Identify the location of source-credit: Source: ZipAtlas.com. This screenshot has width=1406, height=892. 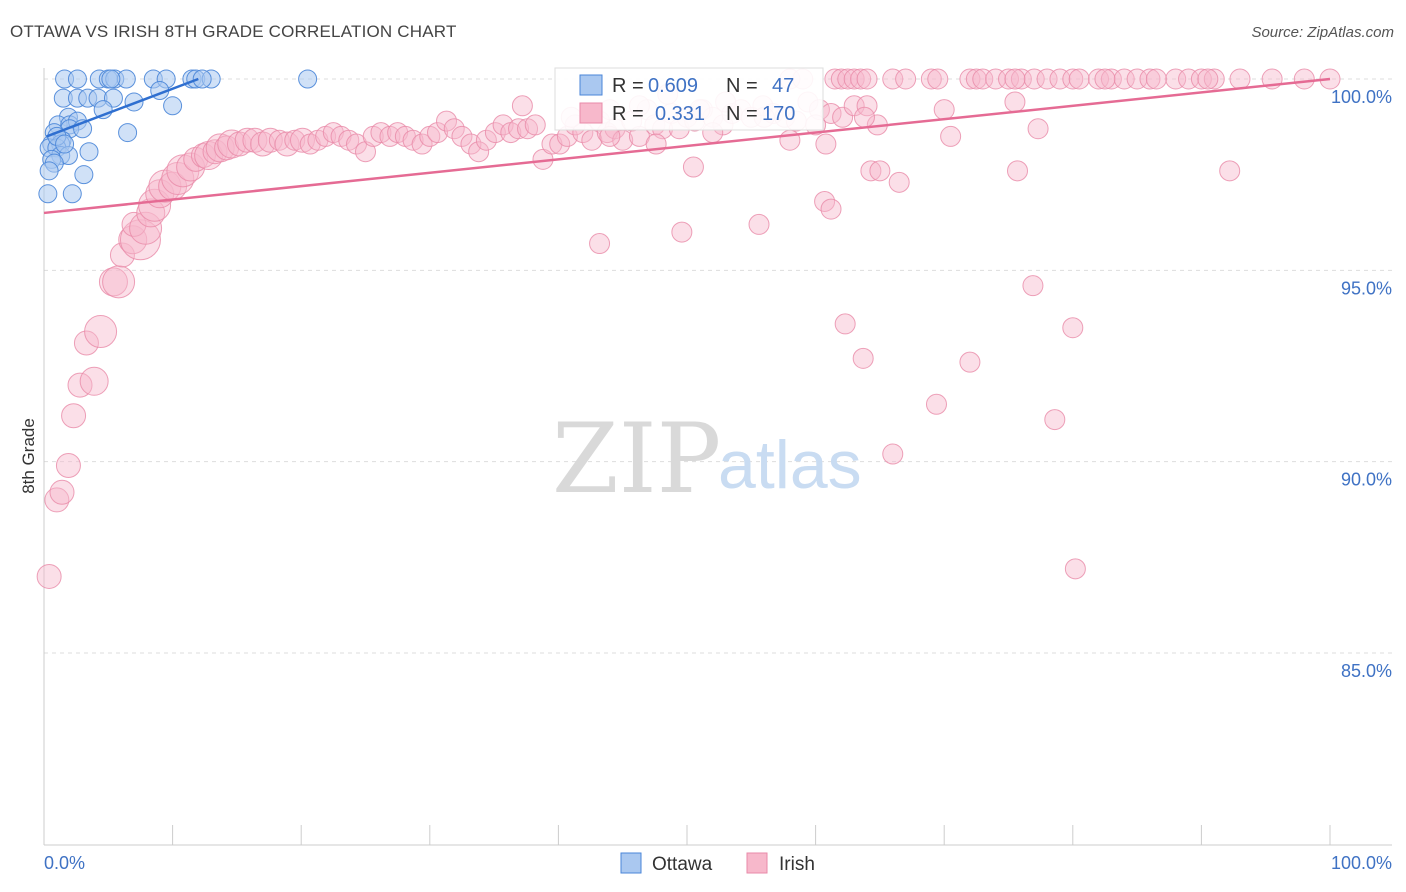
(1322, 32).